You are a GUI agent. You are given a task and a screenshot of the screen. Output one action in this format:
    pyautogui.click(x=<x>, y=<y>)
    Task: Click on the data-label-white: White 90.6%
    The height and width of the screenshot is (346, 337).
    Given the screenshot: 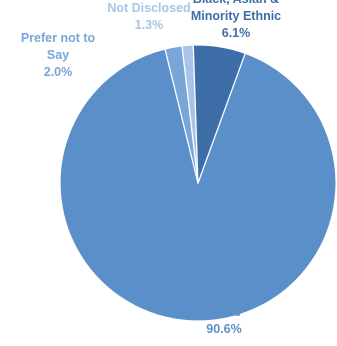 What is the action you would take?
    pyautogui.click(x=223, y=320)
    